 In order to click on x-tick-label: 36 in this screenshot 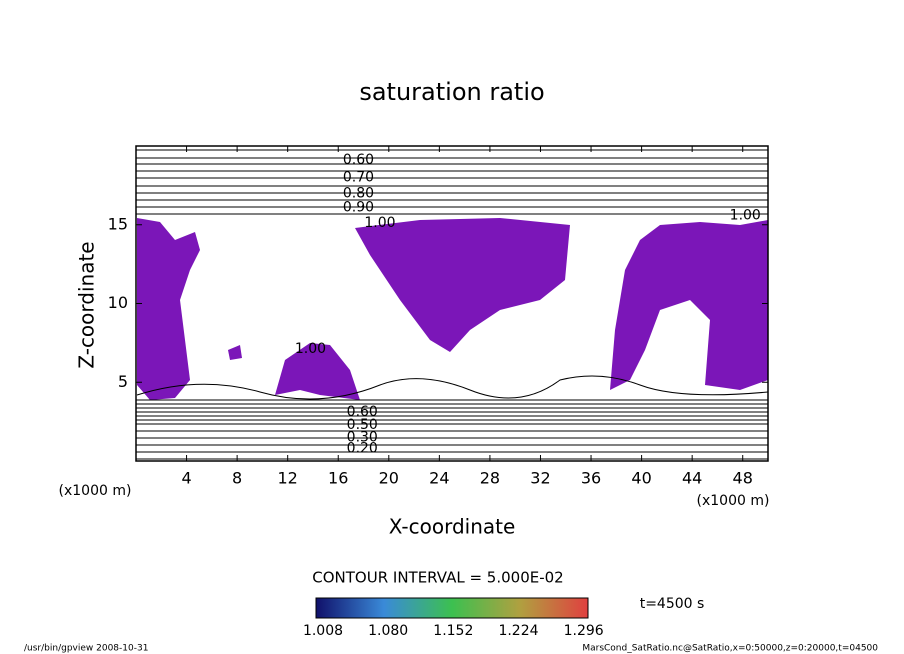, I will do `click(591, 478)`.